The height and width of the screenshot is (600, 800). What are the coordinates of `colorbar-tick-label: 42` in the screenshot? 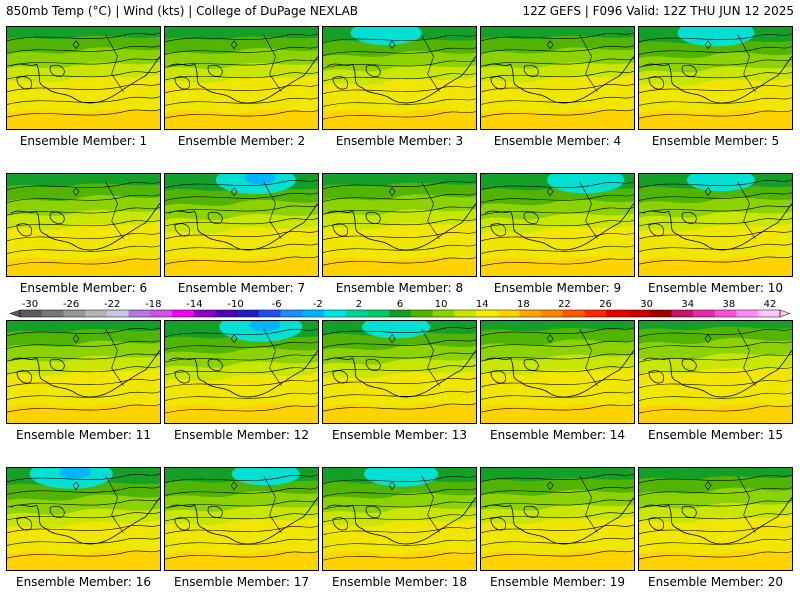 It's located at (770, 304).